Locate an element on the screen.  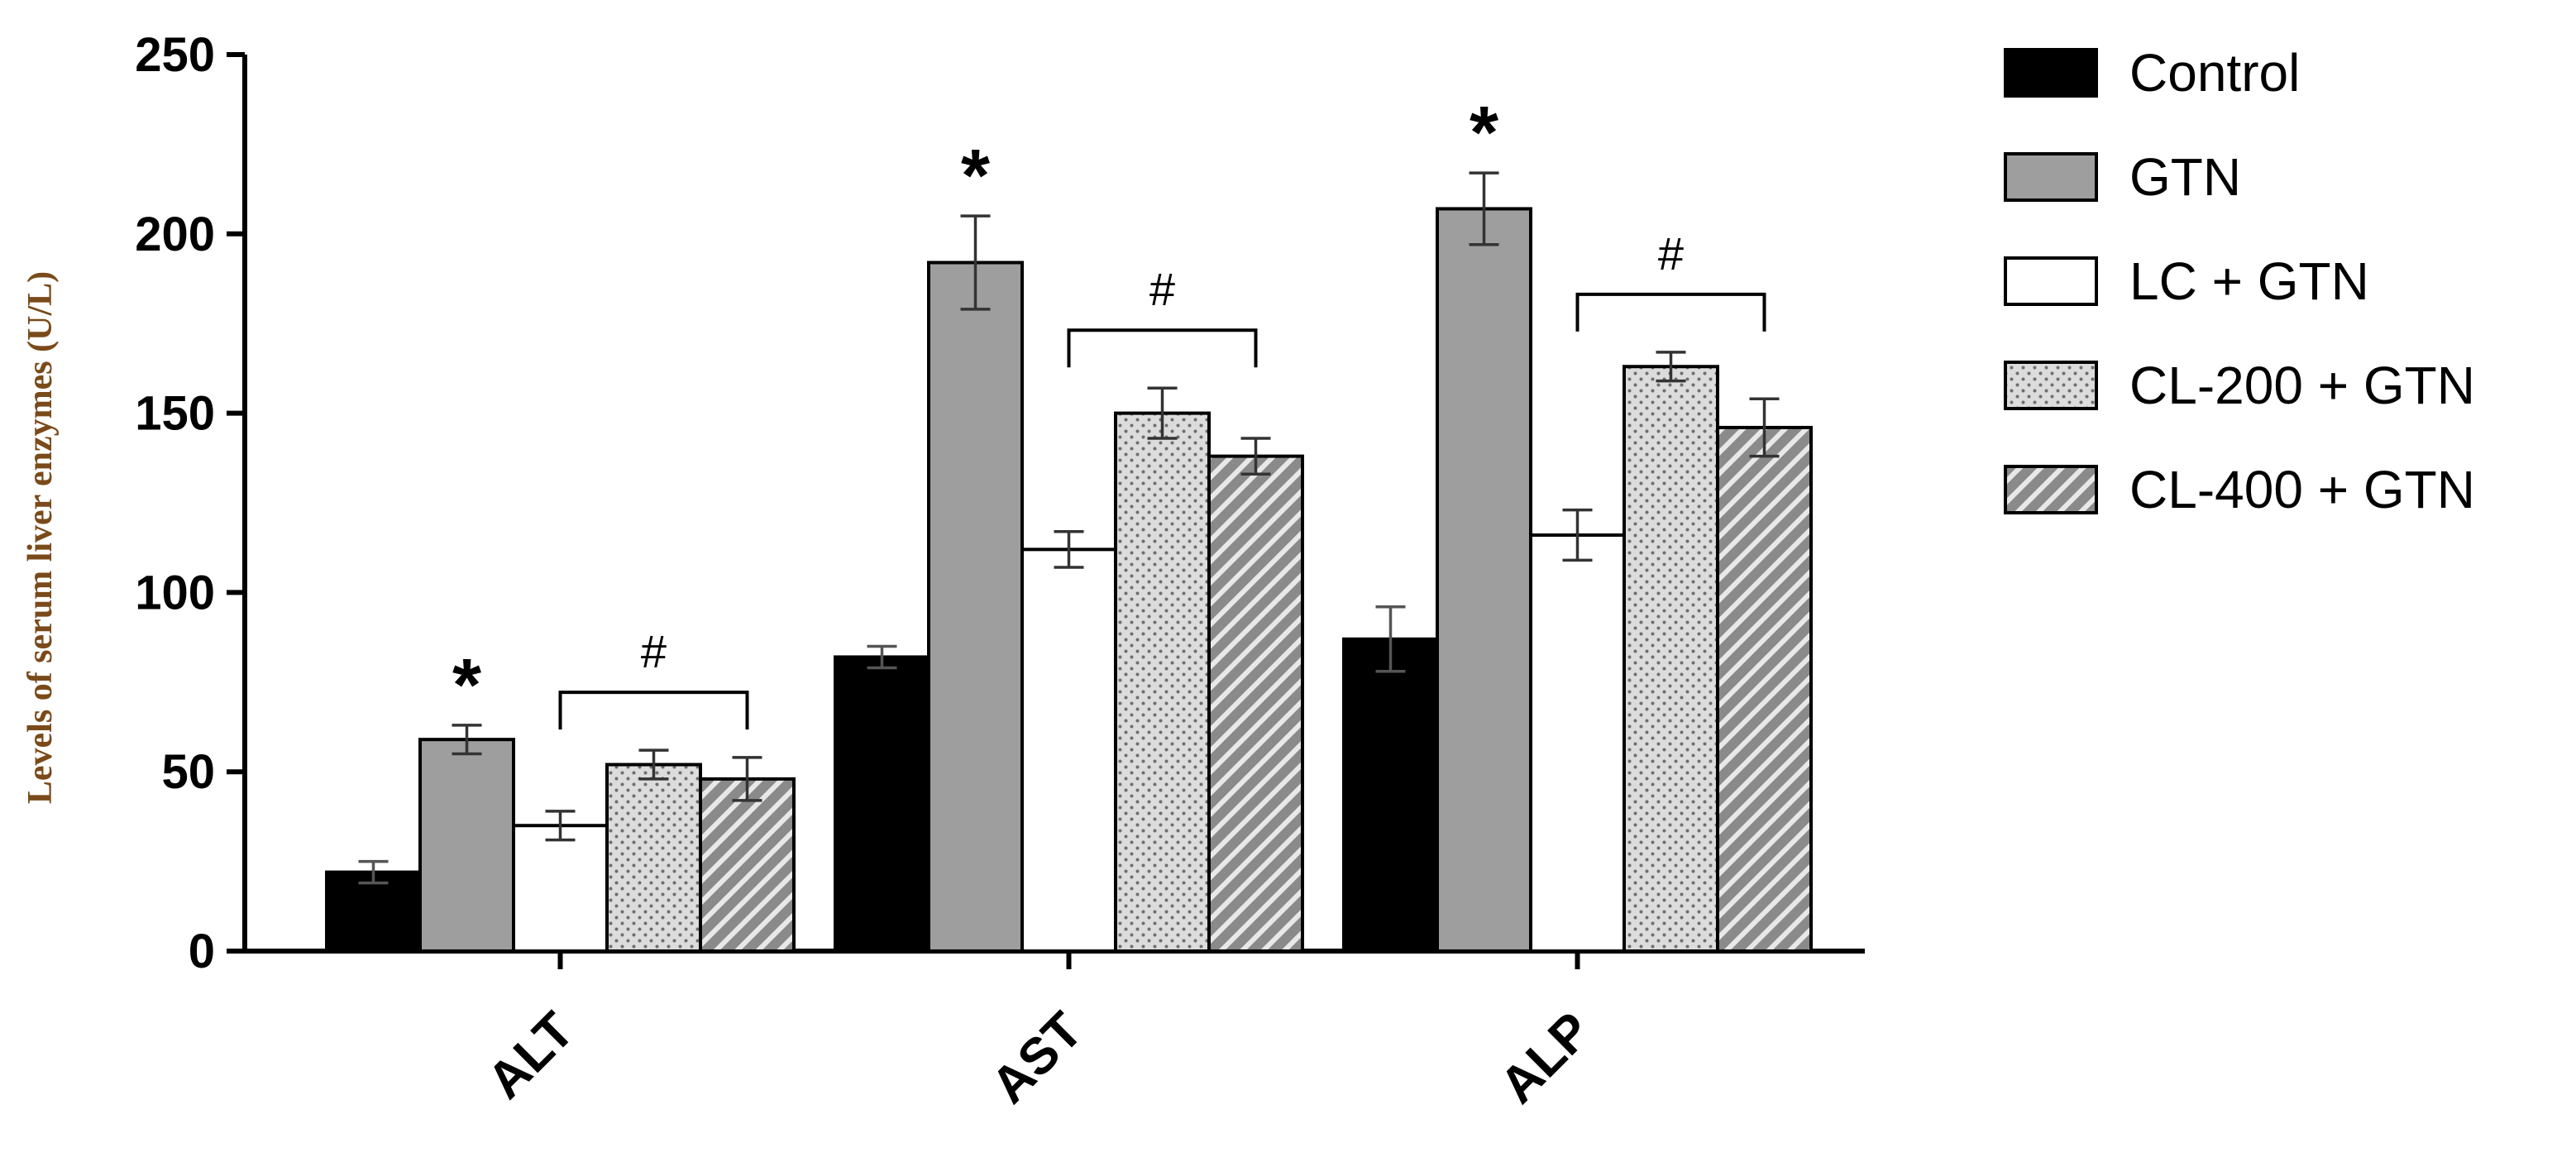
legend-label: LC + GTN is located at coordinates (2249, 281).